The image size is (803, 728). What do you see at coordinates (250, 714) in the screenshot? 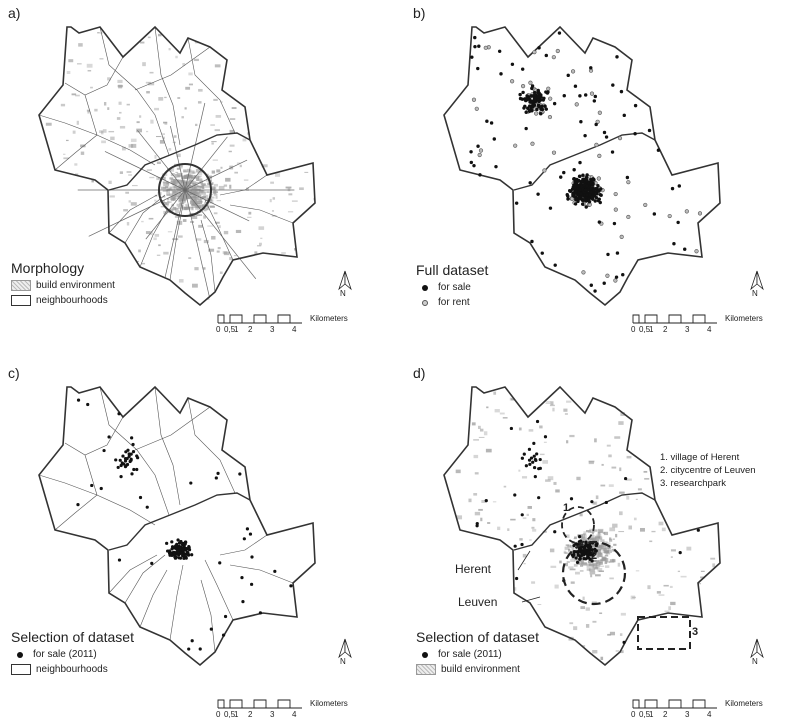
I see `scale-tick-label: 2` at bounding box center [250, 714].